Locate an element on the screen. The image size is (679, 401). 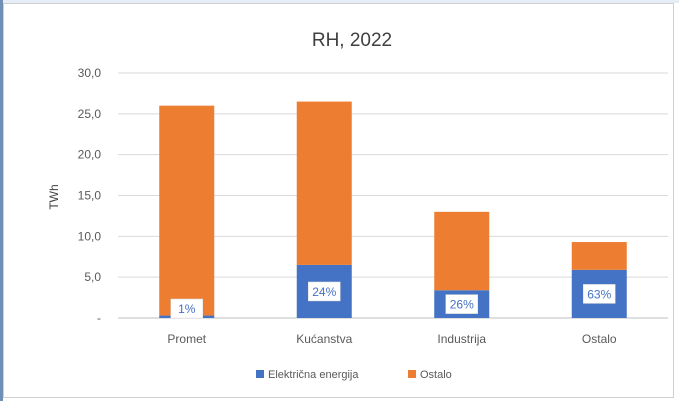
category-label: Ostalo is located at coordinates (599, 339).